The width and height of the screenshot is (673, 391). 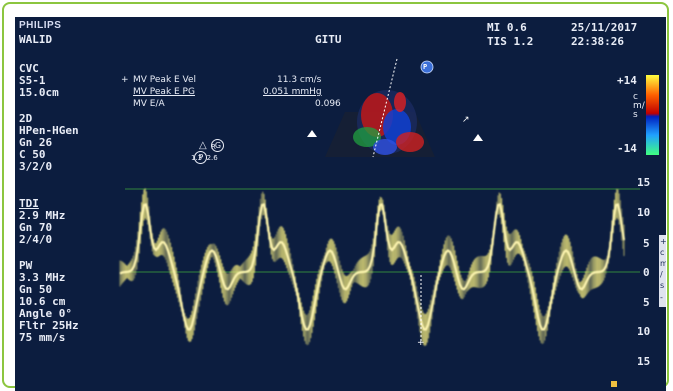 What do you see at coordinates (639, 106) in the screenshot?
I see `color-scale-unit: cm/s` at bounding box center [639, 106].